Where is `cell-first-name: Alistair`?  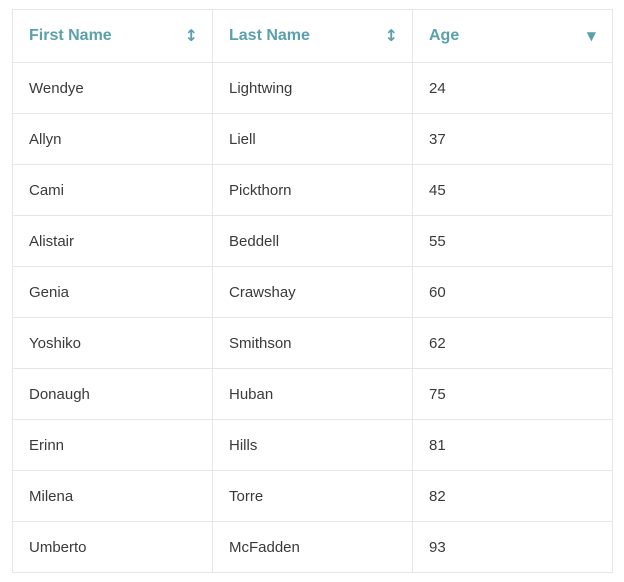 cell-first-name: Alistair is located at coordinates (112, 241).